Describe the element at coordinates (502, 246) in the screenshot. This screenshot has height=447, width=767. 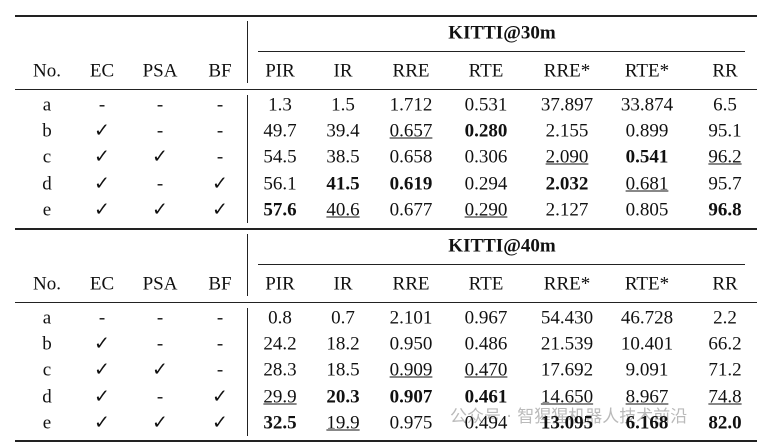
I see `group-header: KITTI@40m` at that location.